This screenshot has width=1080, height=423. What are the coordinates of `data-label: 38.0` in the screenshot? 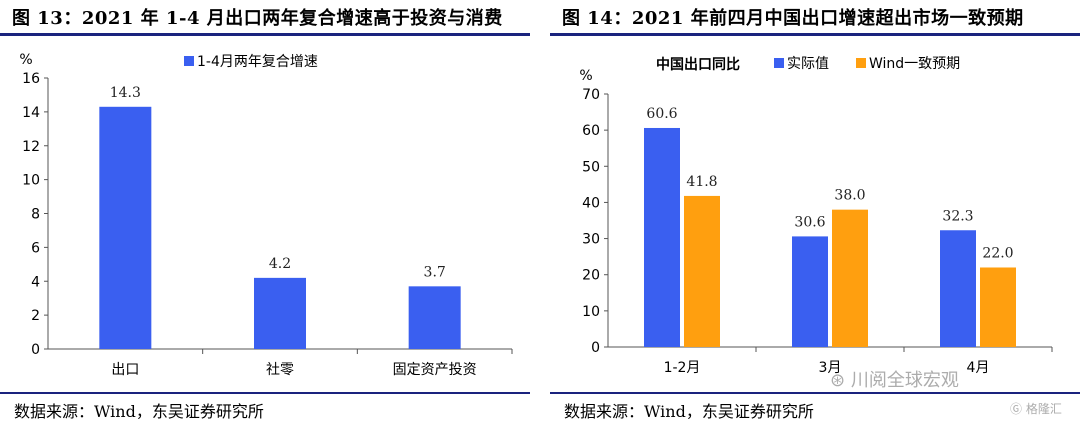 It's located at (849, 196).